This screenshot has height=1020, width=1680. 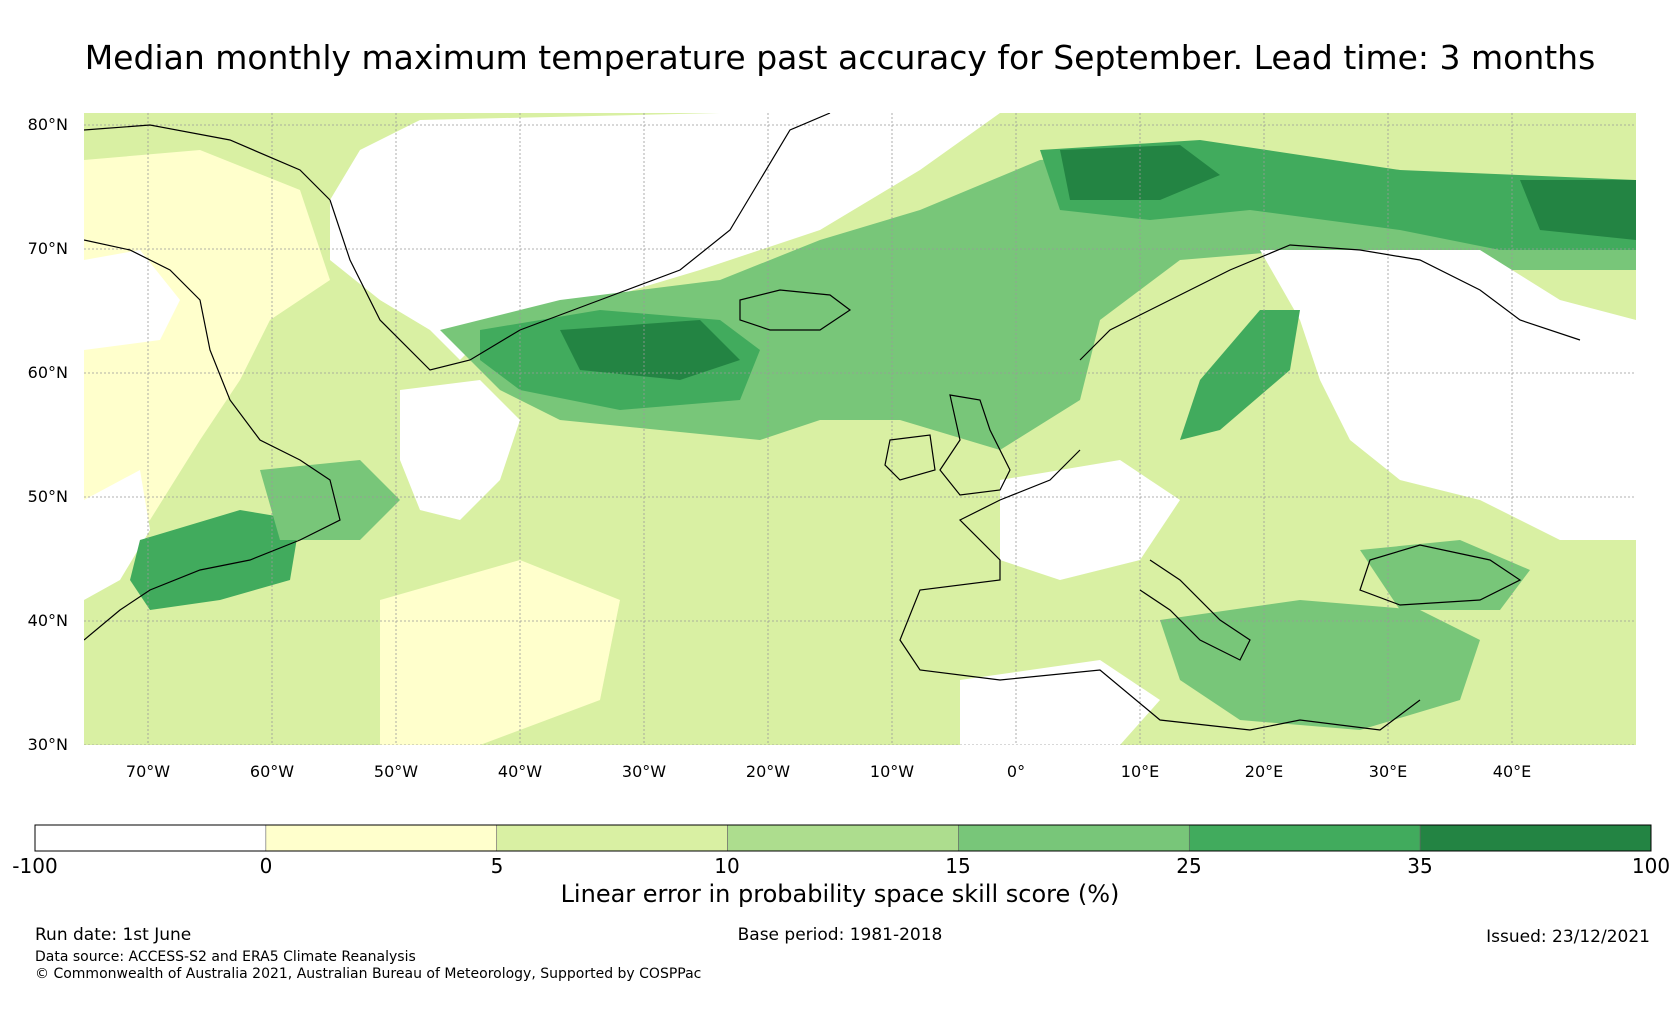 What do you see at coordinates (768, 771) in the screenshot?
I see `lon-label: 20°W` at bounding box center [768, 771].